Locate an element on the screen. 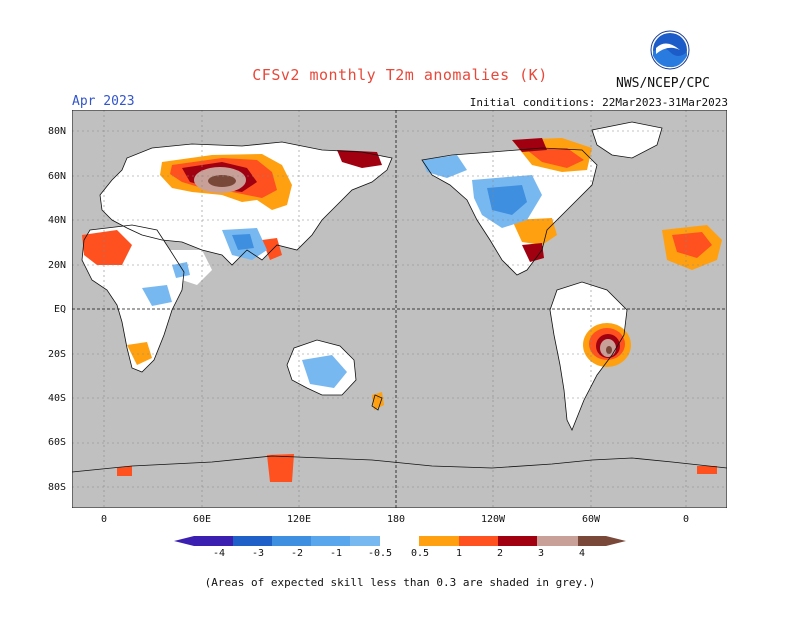  colorbar-arrow-right is located at coordinates (616, 541).